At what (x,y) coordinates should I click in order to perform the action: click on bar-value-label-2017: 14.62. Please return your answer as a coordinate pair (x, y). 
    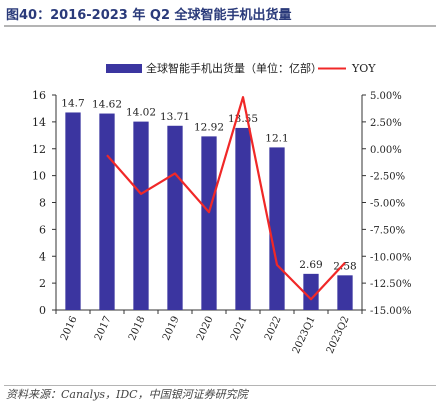
    Looking at the image, I should click on (107, 105).